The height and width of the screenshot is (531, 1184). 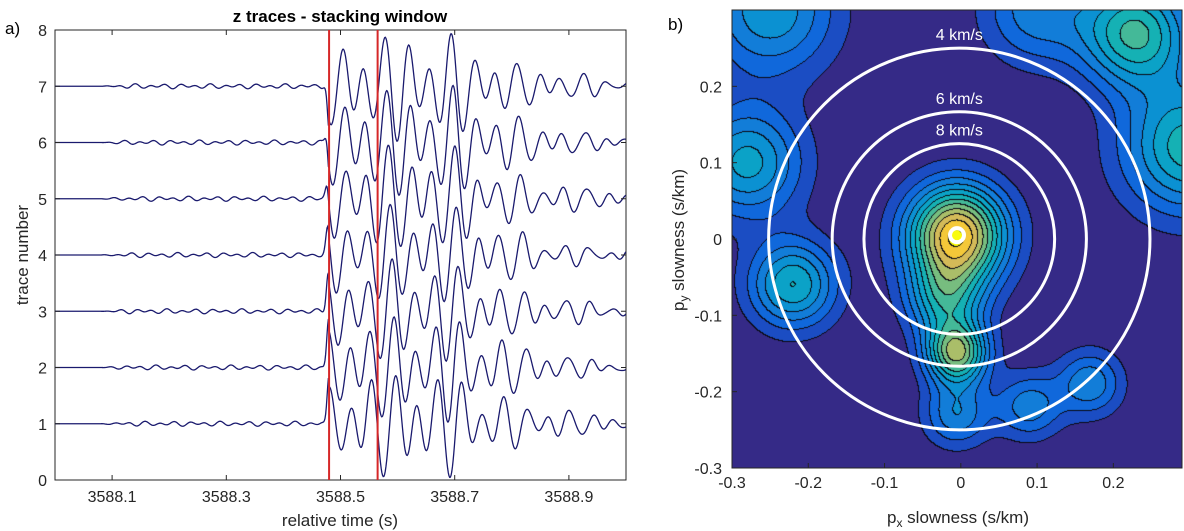 What do you see at coordinates (808, 483) in the screenshot?
I see `x-tick-label: -0.2` at bounding box center [808, 483].